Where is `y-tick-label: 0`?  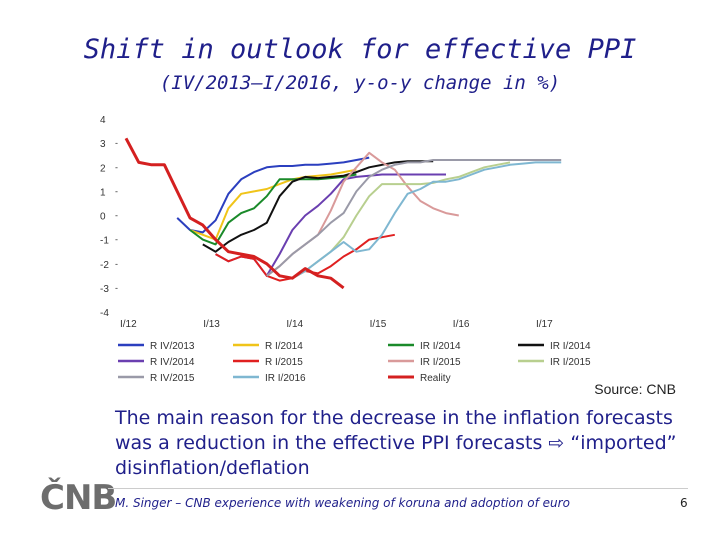 y-tick-label: 0 is located at coordinates (103, 217).